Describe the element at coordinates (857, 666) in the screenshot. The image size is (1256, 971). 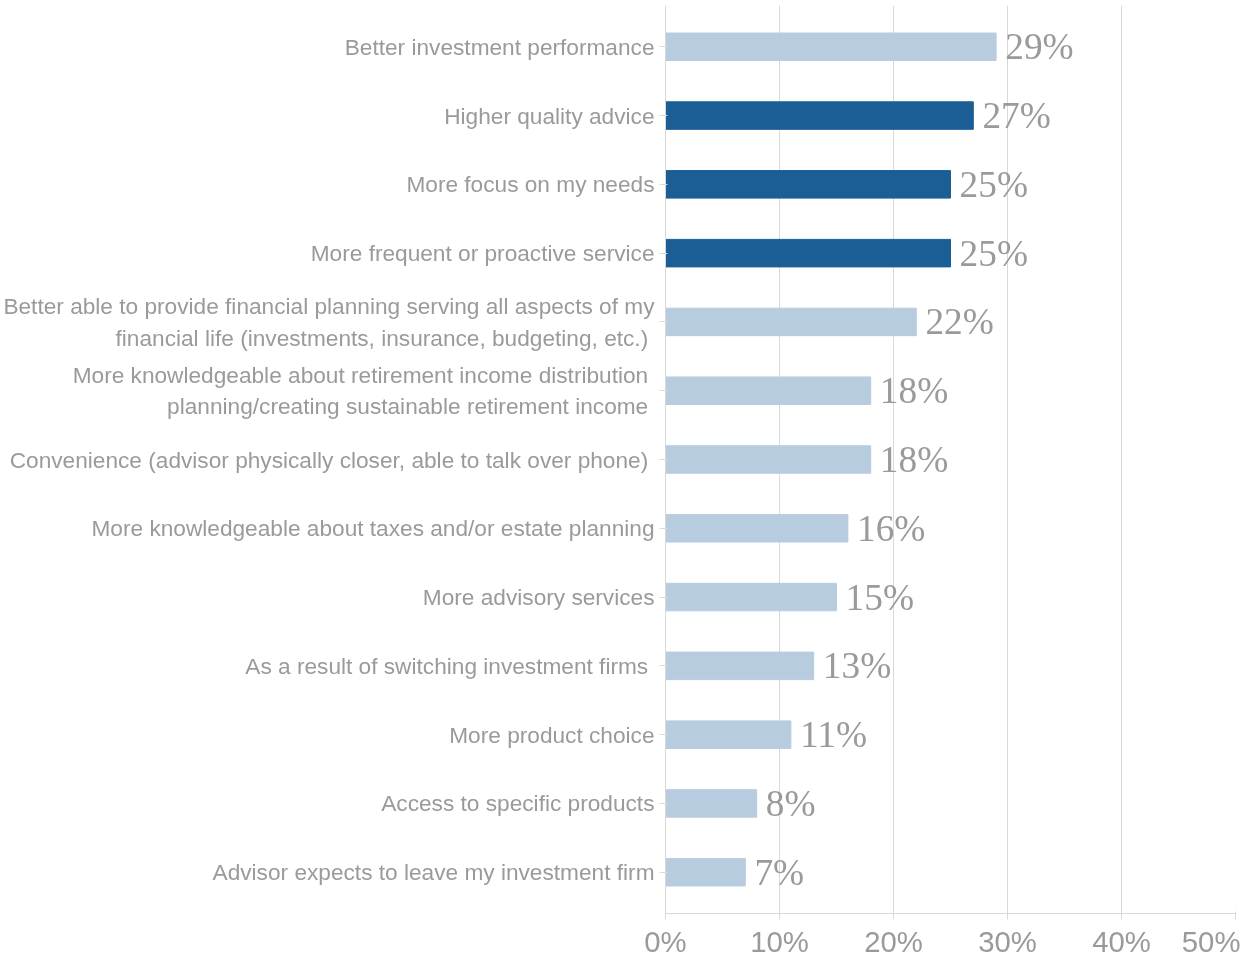
I see `data-label: 13%` at that location.